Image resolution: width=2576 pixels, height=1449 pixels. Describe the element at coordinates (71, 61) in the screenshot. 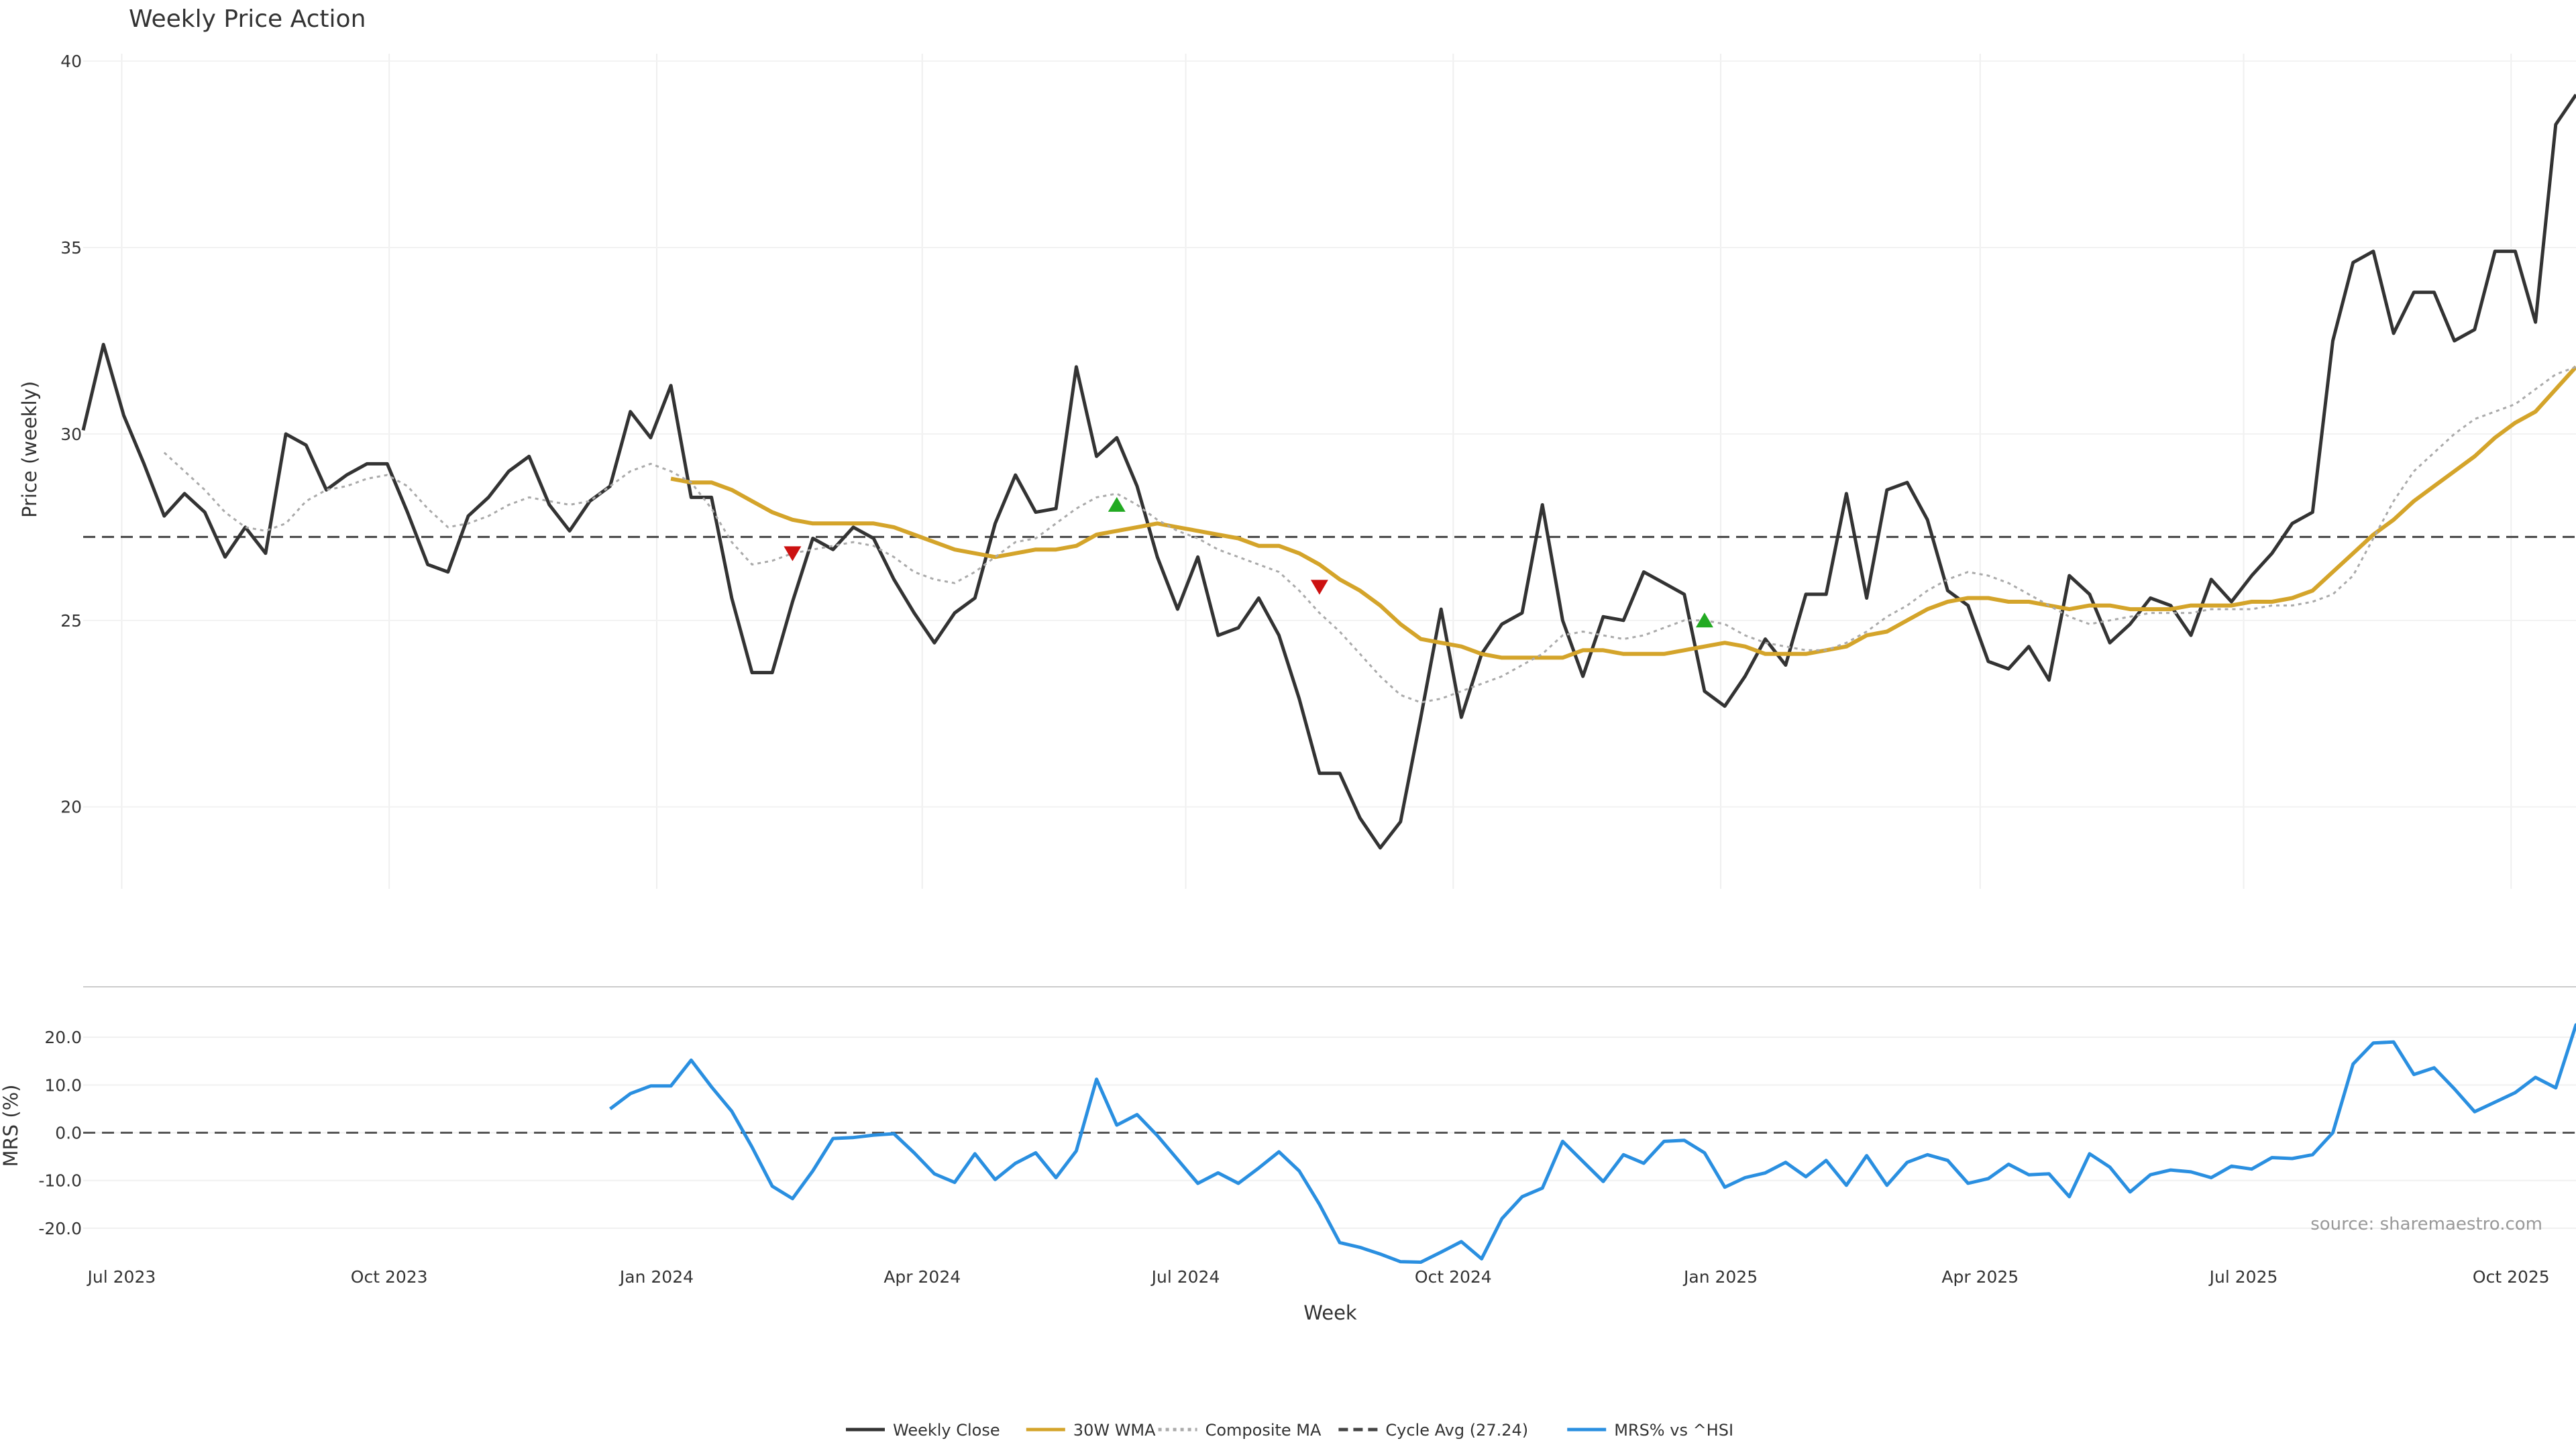

I see `price-y-tick-label: 40` at that location.